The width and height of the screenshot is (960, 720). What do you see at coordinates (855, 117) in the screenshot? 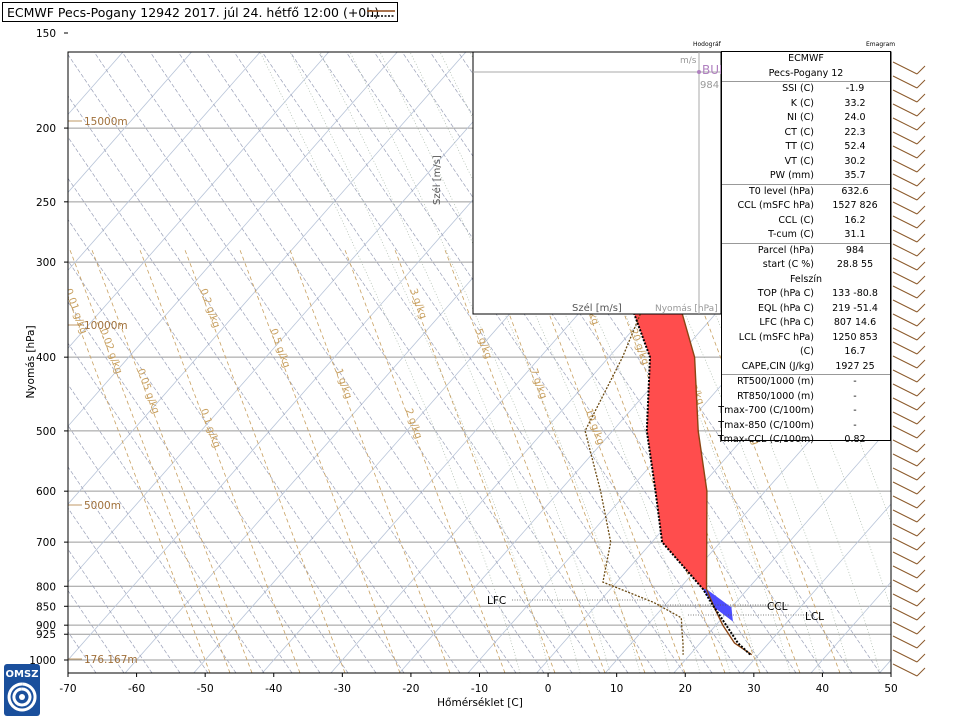
I see `stat-value: 24.0` at bounding box center [855, 117].